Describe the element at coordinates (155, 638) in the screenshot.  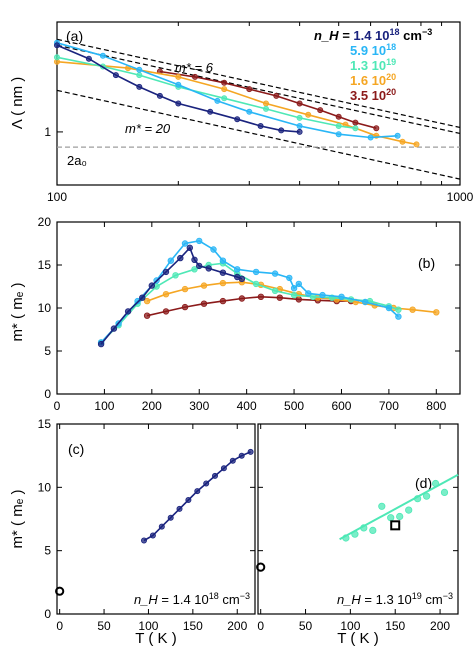
I see `panel-c-xlabel: T ( K )` at that location.